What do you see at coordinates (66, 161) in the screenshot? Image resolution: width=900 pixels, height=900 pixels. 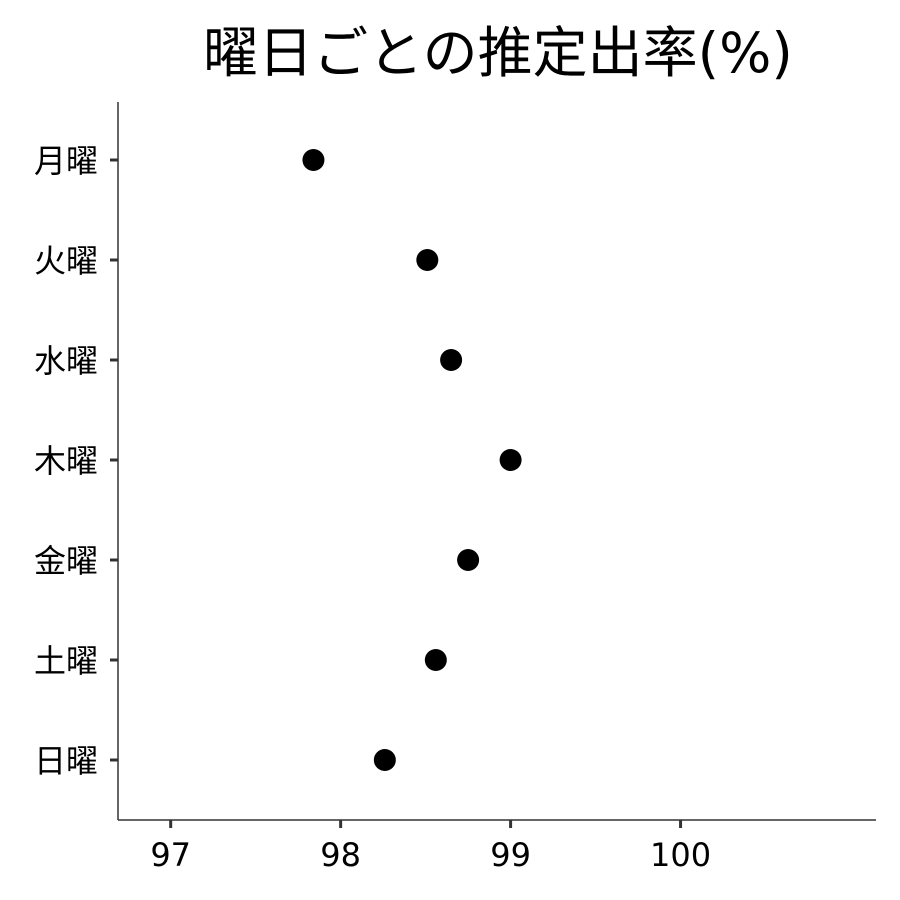 I see `y-tick-label: 月曜` at bounding box center [66, 161].